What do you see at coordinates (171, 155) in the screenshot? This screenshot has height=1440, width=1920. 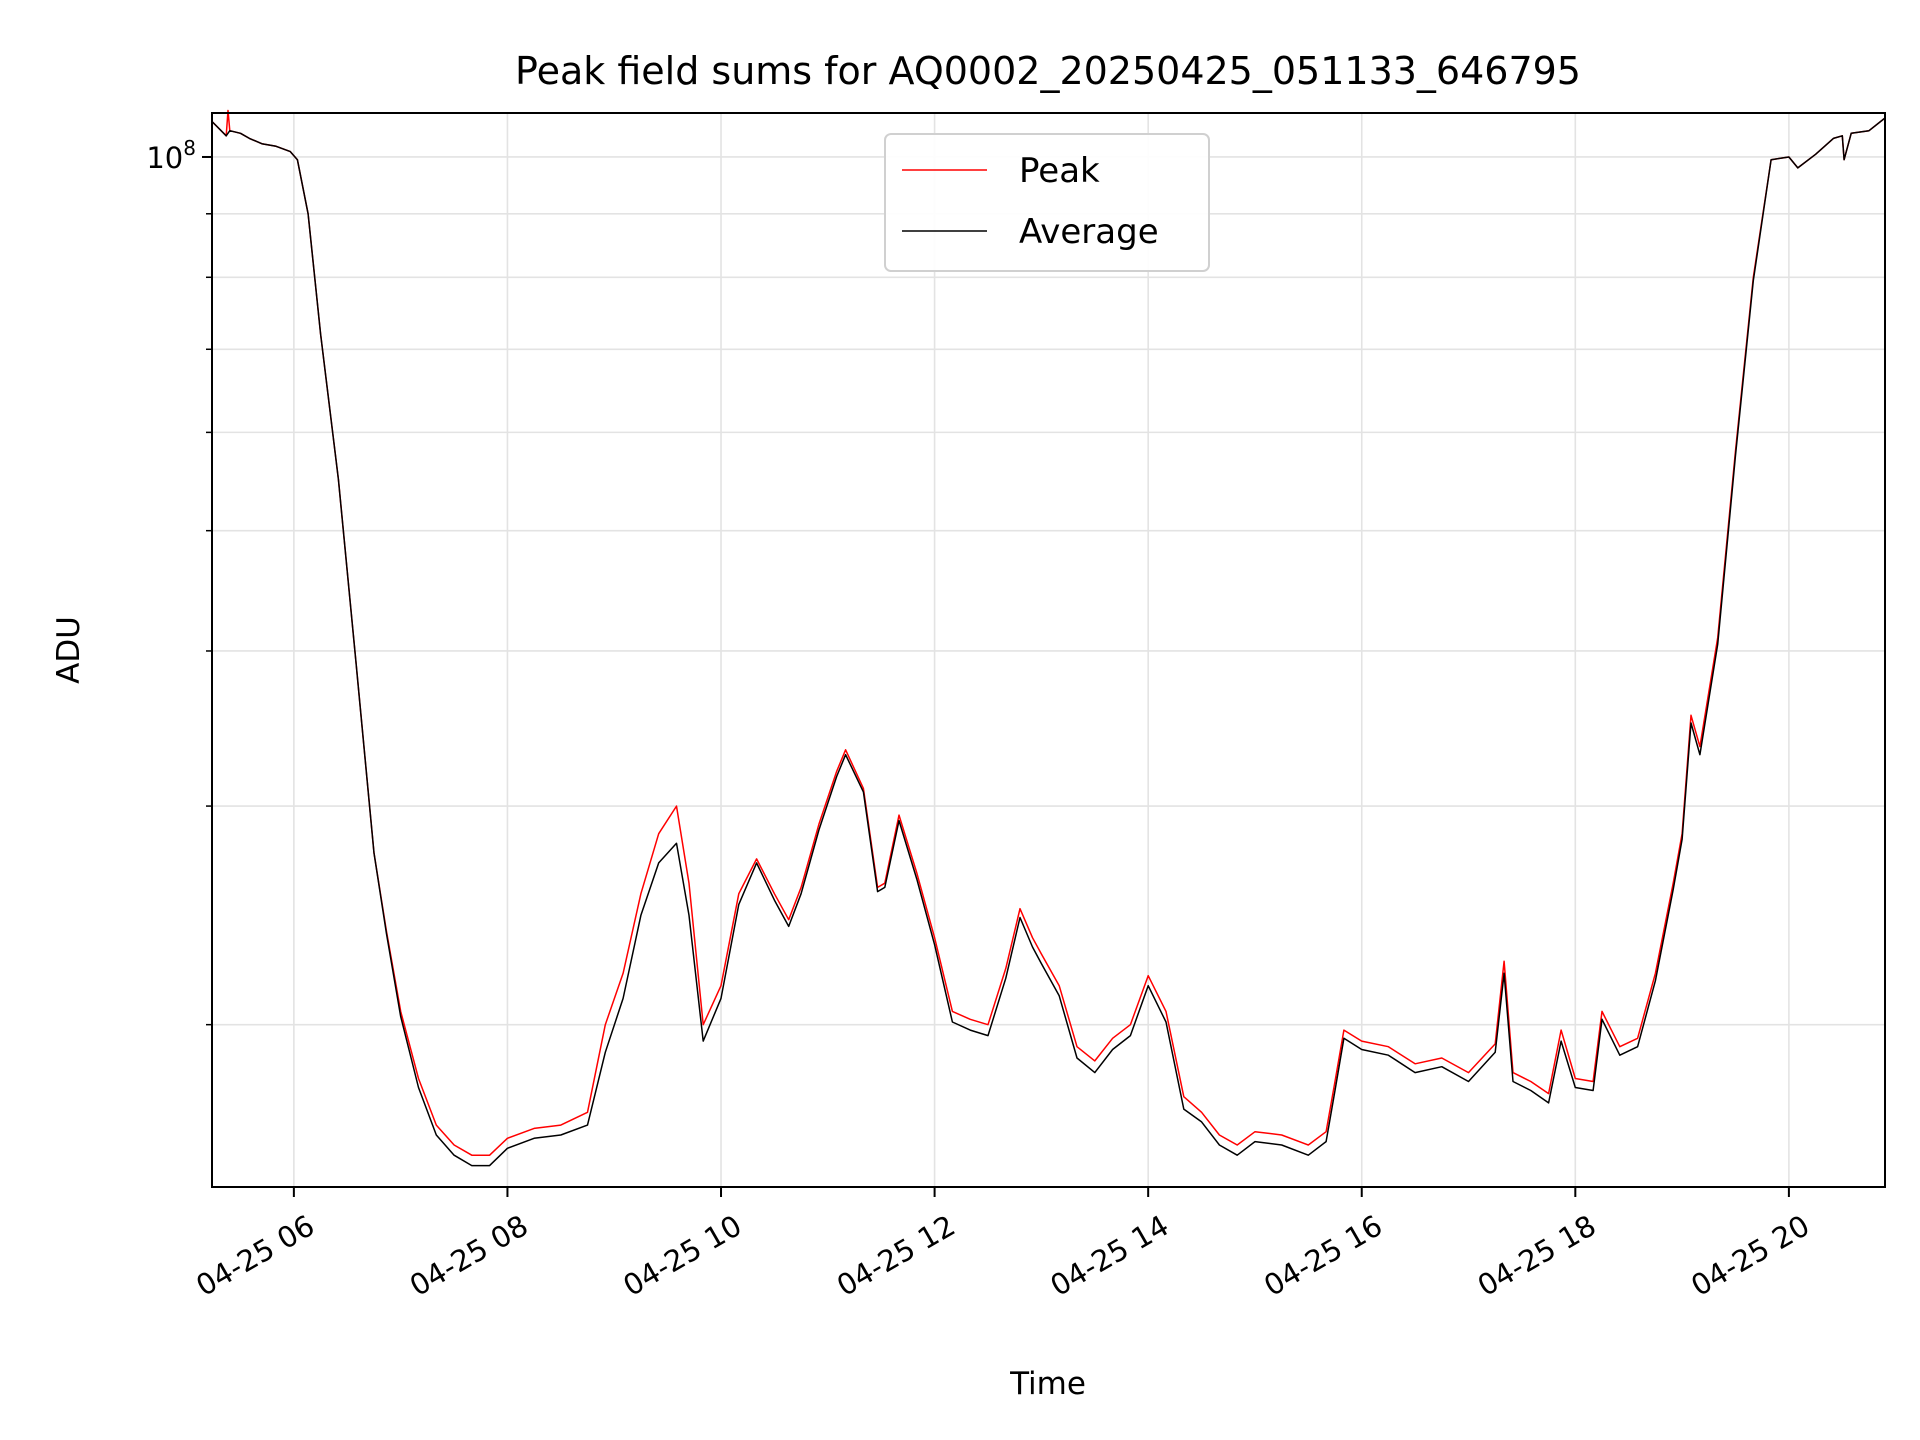 I see `y-tick-label: 108` at bounding box center [171, 155].